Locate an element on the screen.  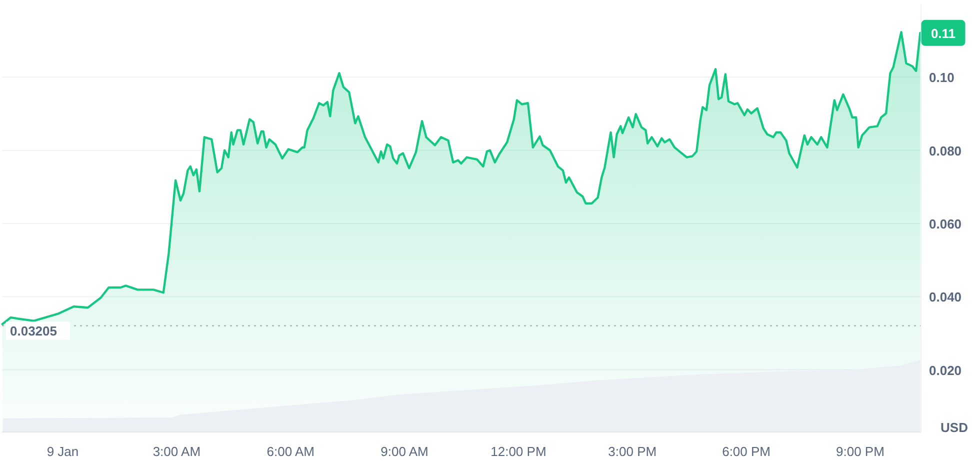
y-tick-label: 0.060 is located at coordinates (945, 224).